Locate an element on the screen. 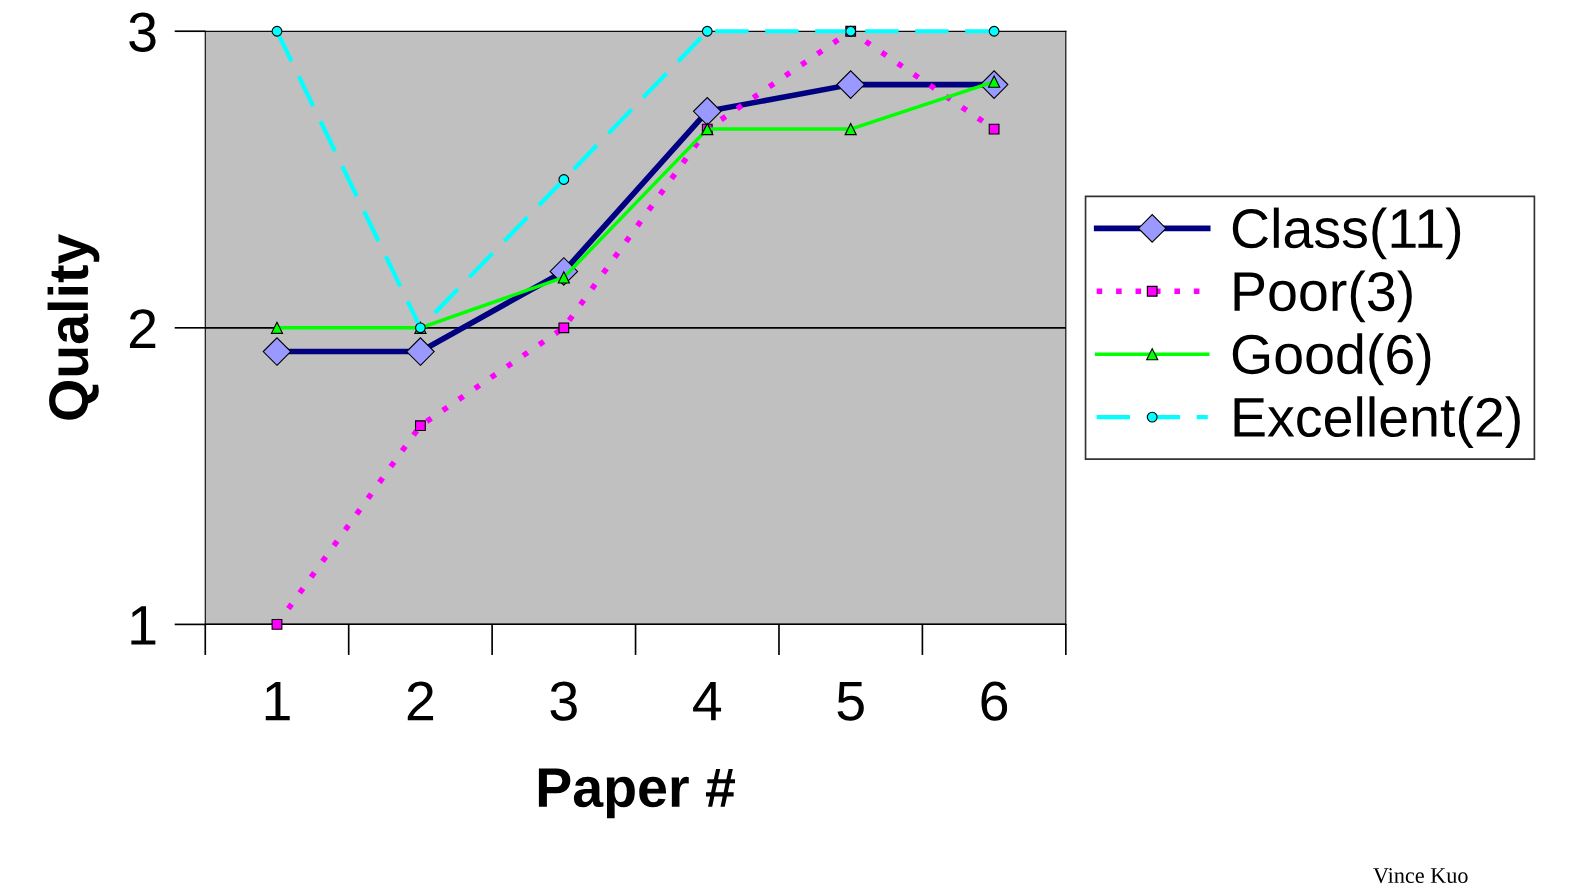 The width and height of the screenshot is (1579, 892). x-tick-label: 3 is located at coordinates (563, 701).